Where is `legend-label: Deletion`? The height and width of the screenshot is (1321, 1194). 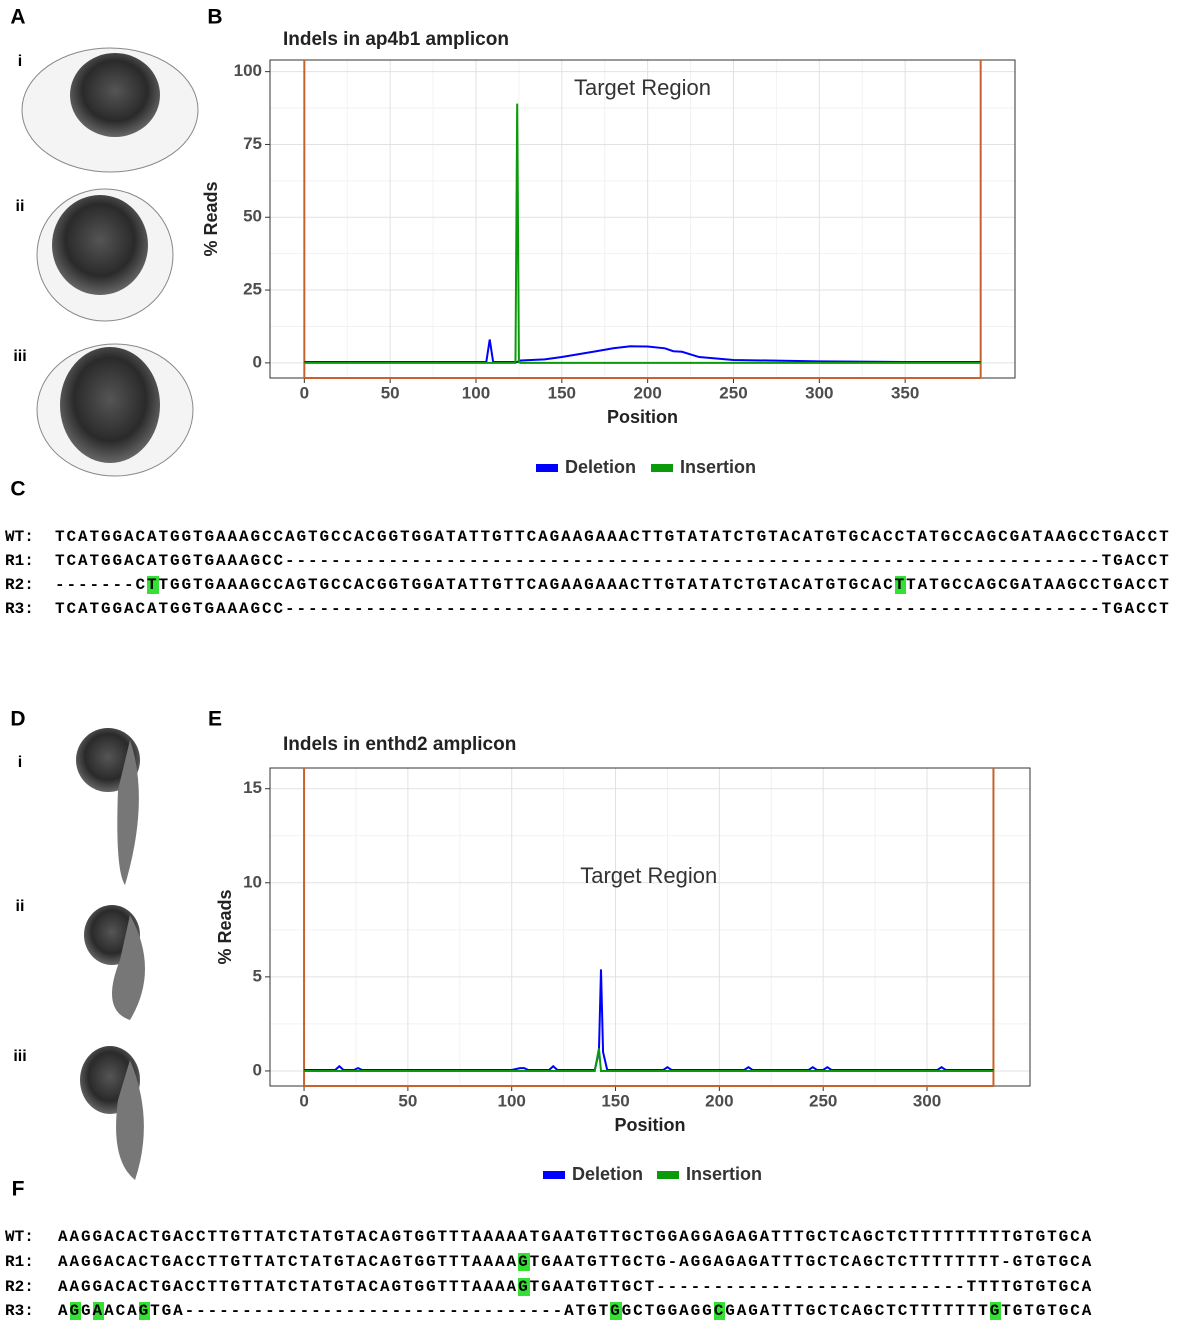
legend-label: Deletion is located at coordinates (607, 1174).